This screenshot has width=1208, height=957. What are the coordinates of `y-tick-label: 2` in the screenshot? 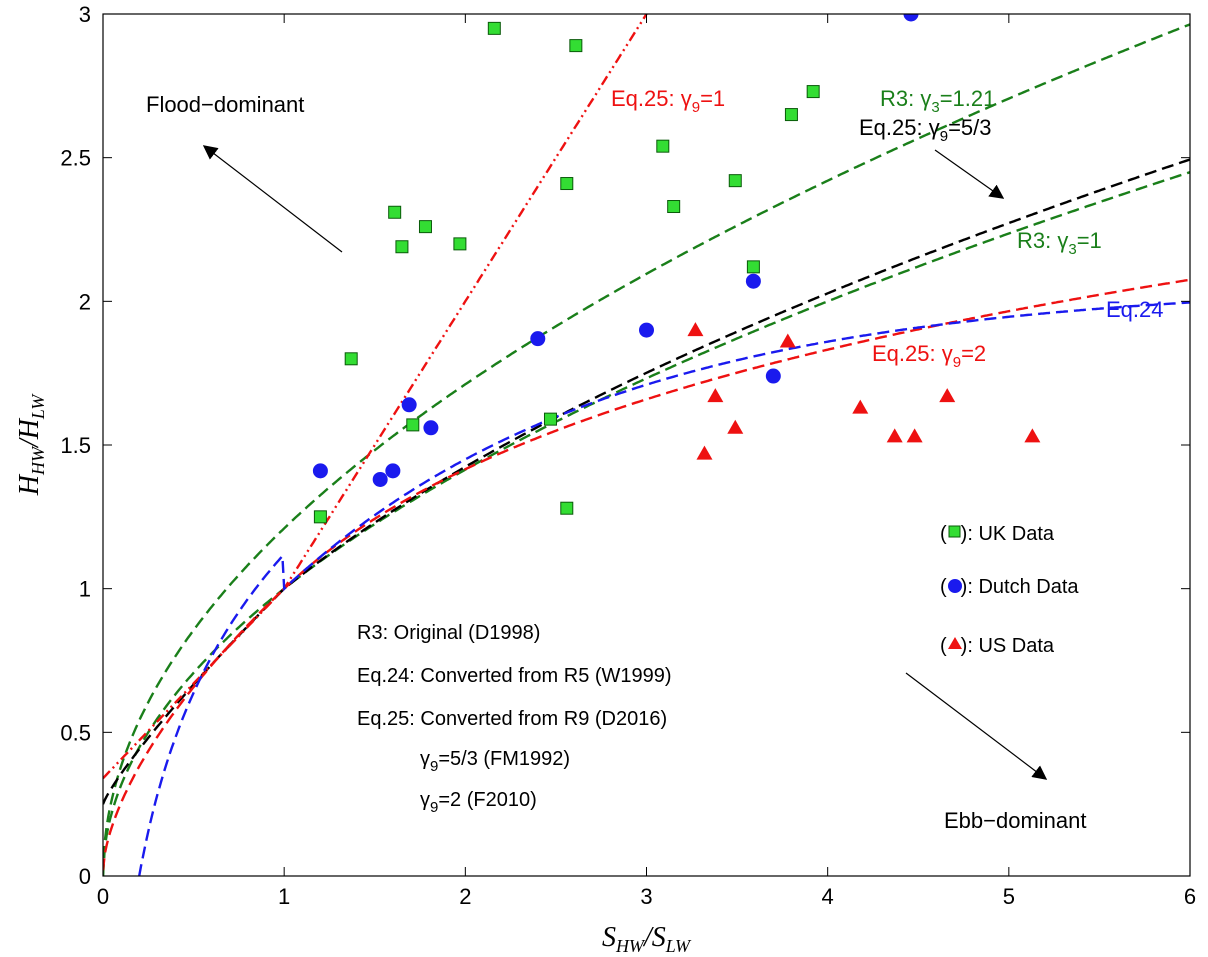 It's located at (85, 301).